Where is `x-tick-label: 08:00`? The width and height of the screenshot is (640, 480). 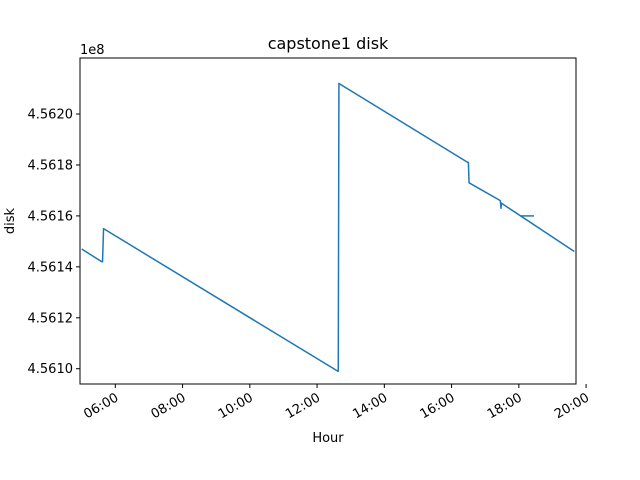 x-tick-label: 08:00 is located at coordinates (169, 406).